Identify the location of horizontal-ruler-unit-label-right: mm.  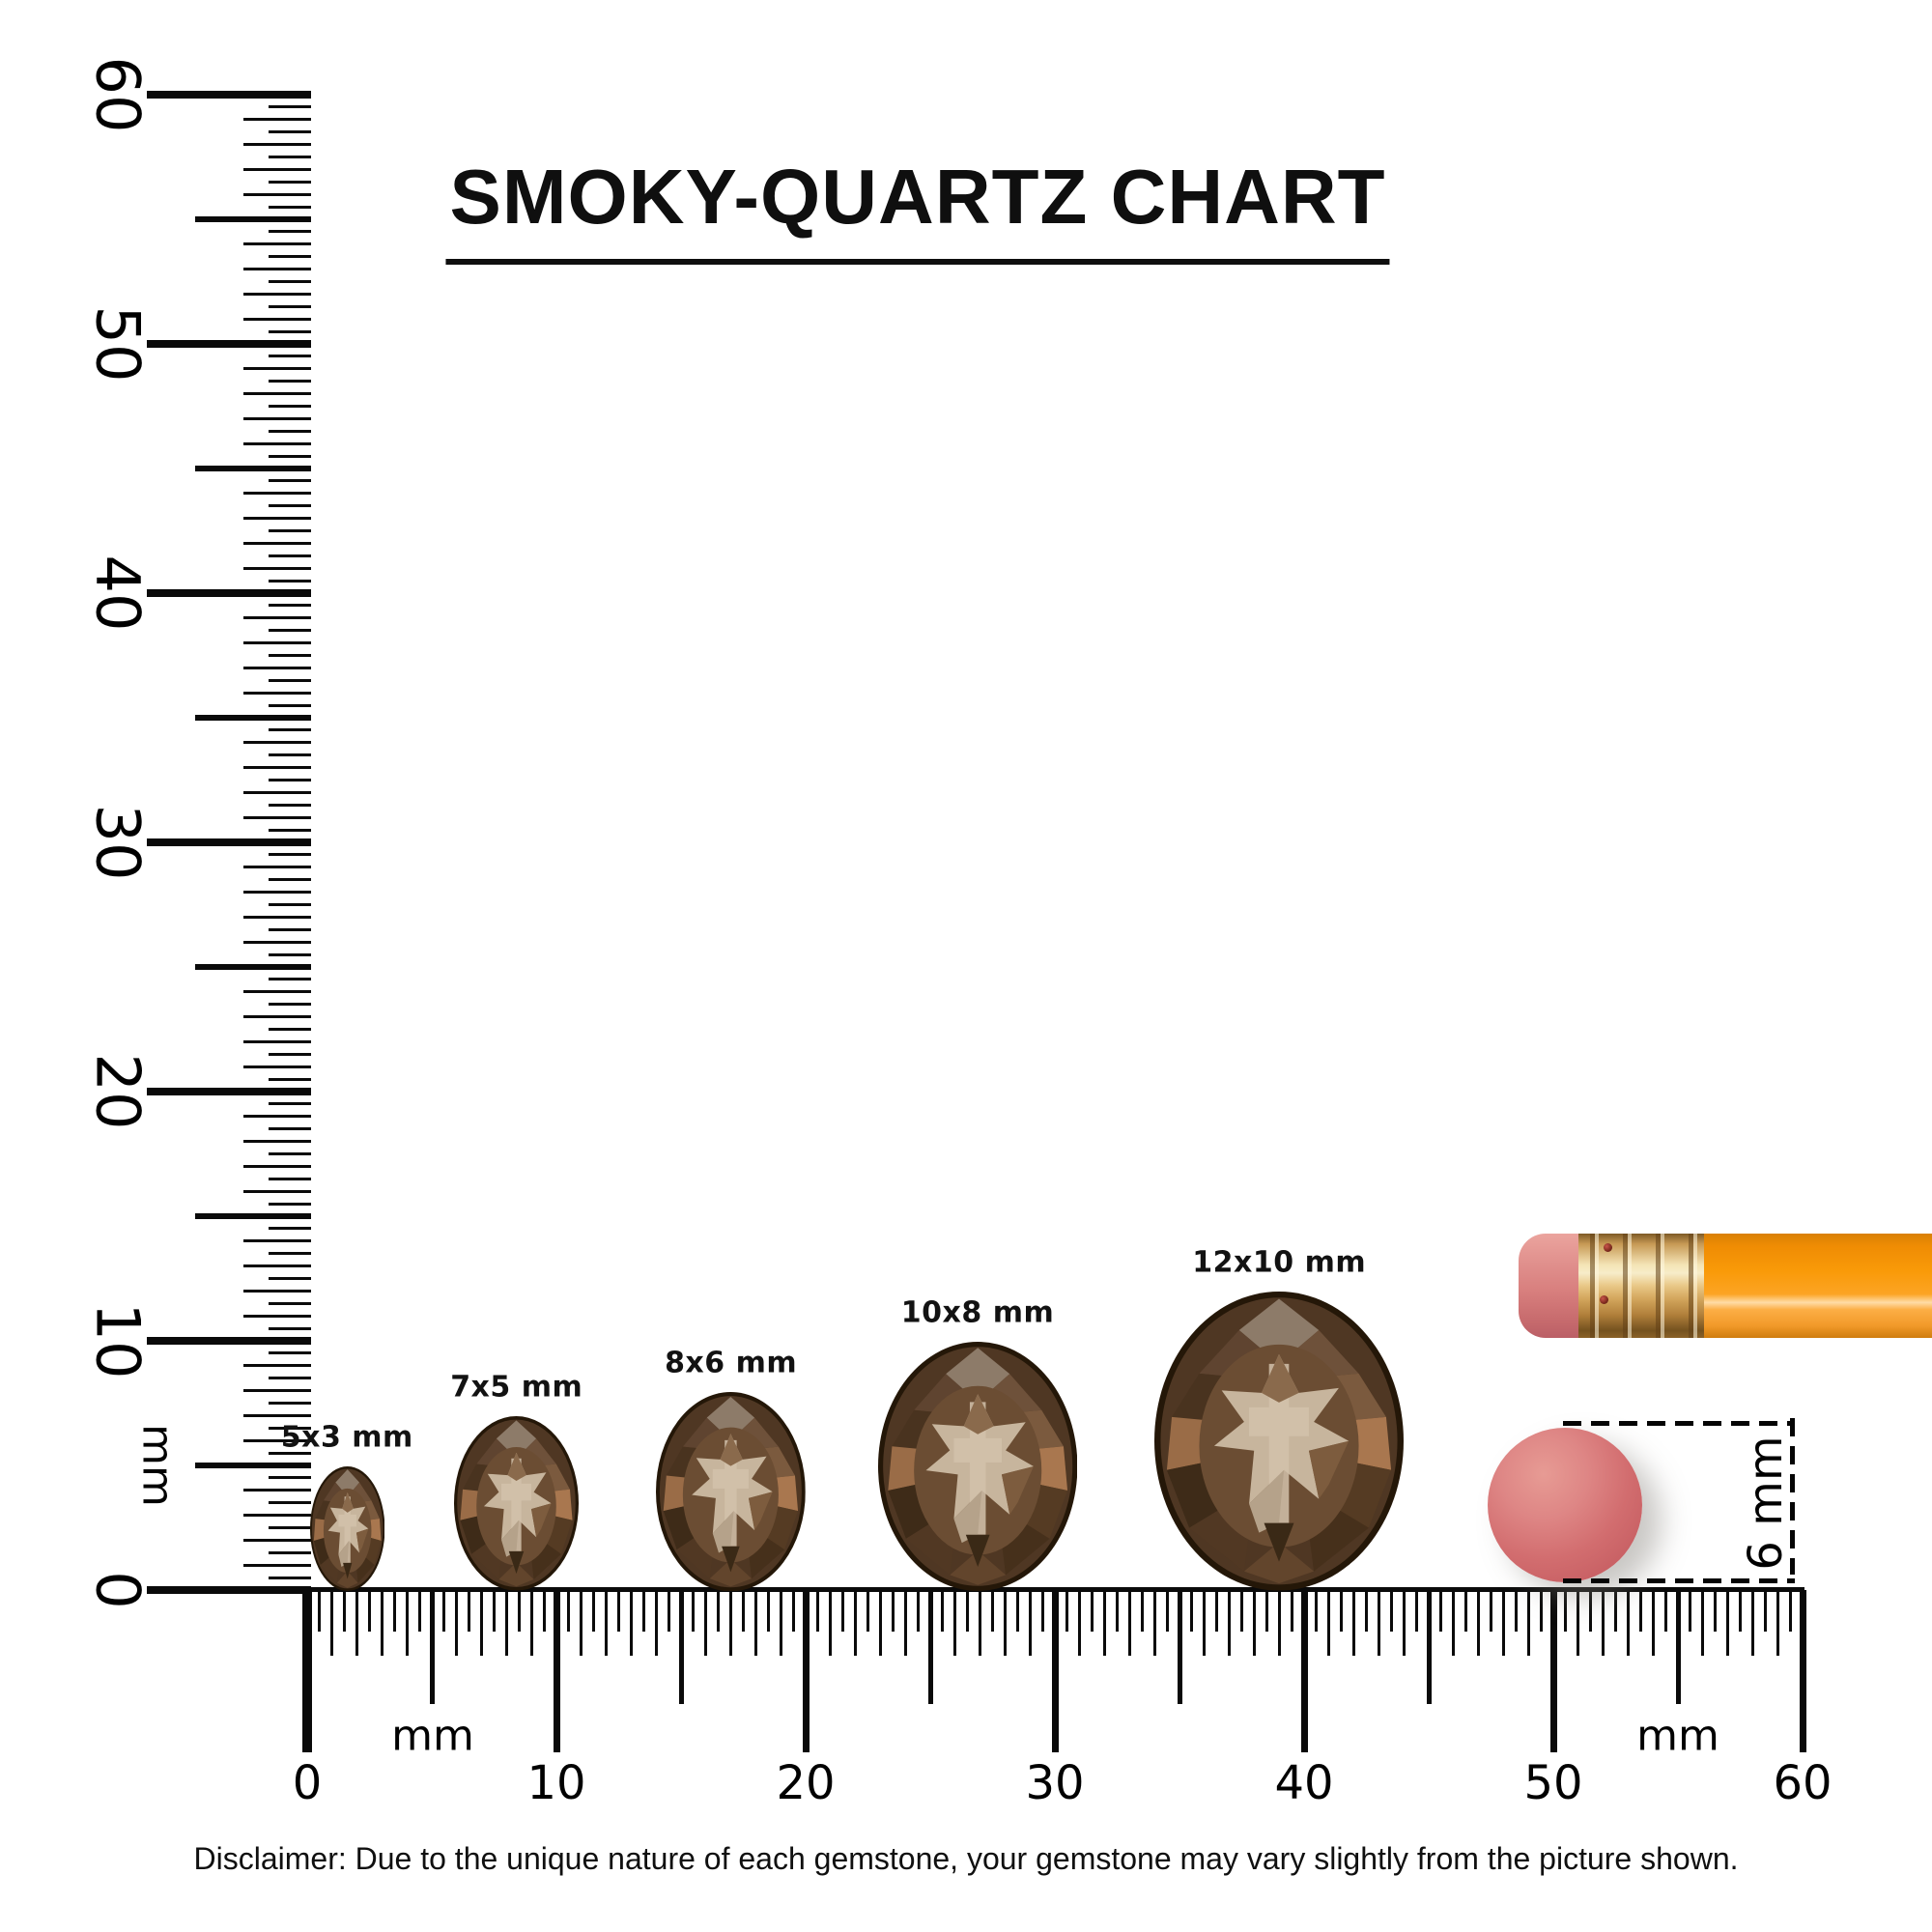
(1677, 1736).